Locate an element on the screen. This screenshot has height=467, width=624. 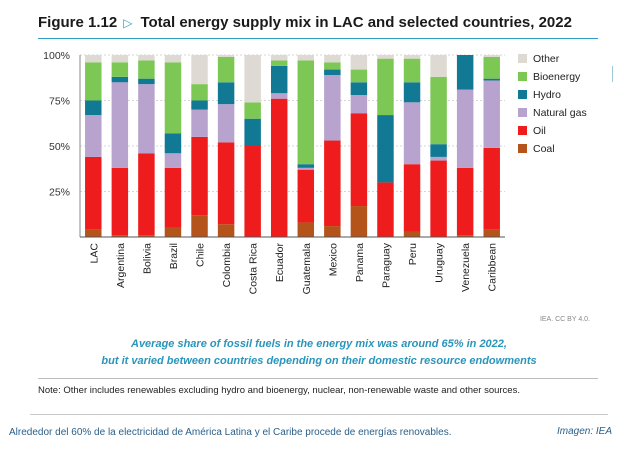
bar-costa-rica-oil is located at coordinates (252, 191).